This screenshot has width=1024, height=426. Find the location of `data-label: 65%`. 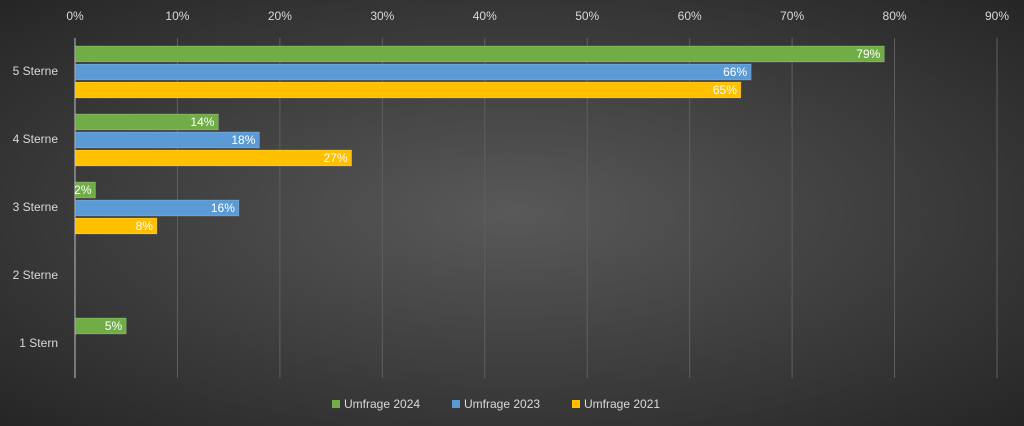

data-label: 65% is located at coordinates (725, 90).